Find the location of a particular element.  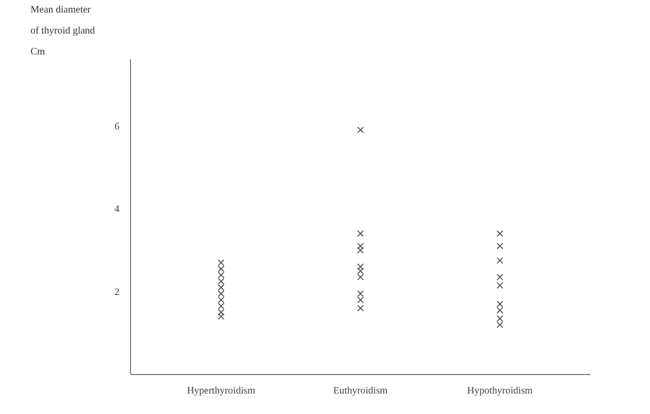

y-tick-label: 2 is located at coordinates (117, 292).